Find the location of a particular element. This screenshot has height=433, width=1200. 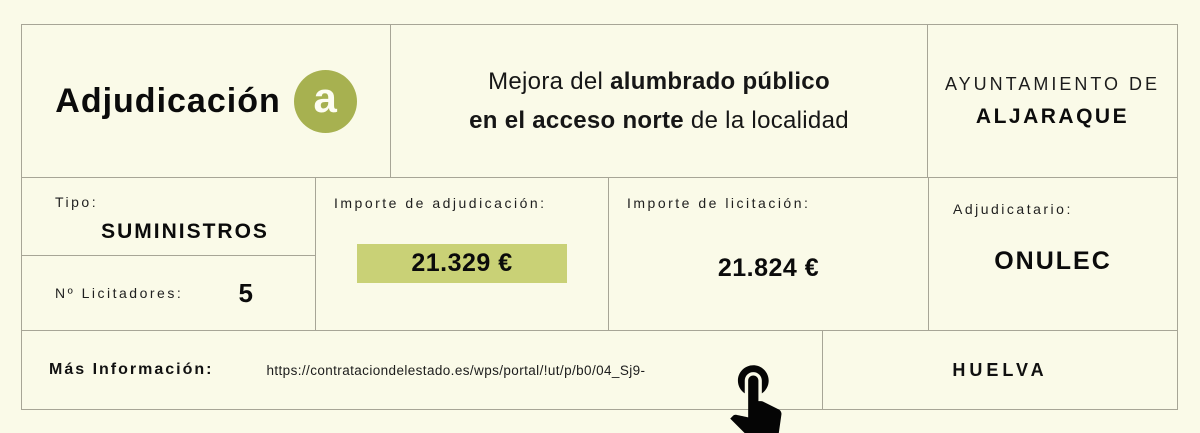

award-amount-highlight: 21.329 € is located at coordinates (462, 263).